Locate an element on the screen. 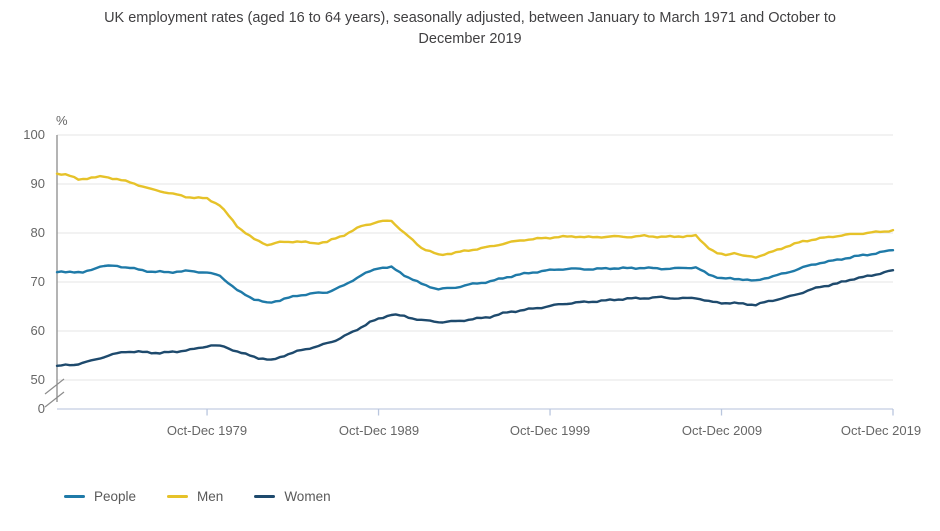 This screenshot has height=531, width=940. series-line-people is located at coordinates (475, 276).